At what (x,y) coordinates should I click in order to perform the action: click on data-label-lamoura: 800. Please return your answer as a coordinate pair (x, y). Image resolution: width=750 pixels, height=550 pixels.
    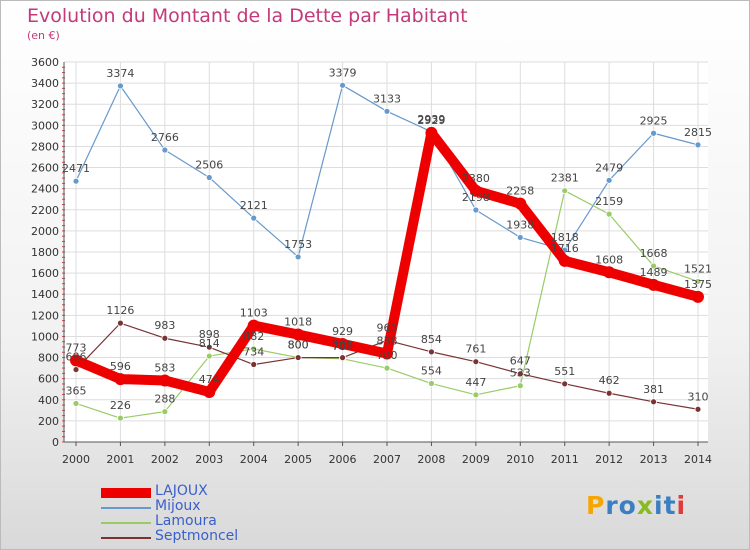
    Looking at the image, I should click on (298, 345).